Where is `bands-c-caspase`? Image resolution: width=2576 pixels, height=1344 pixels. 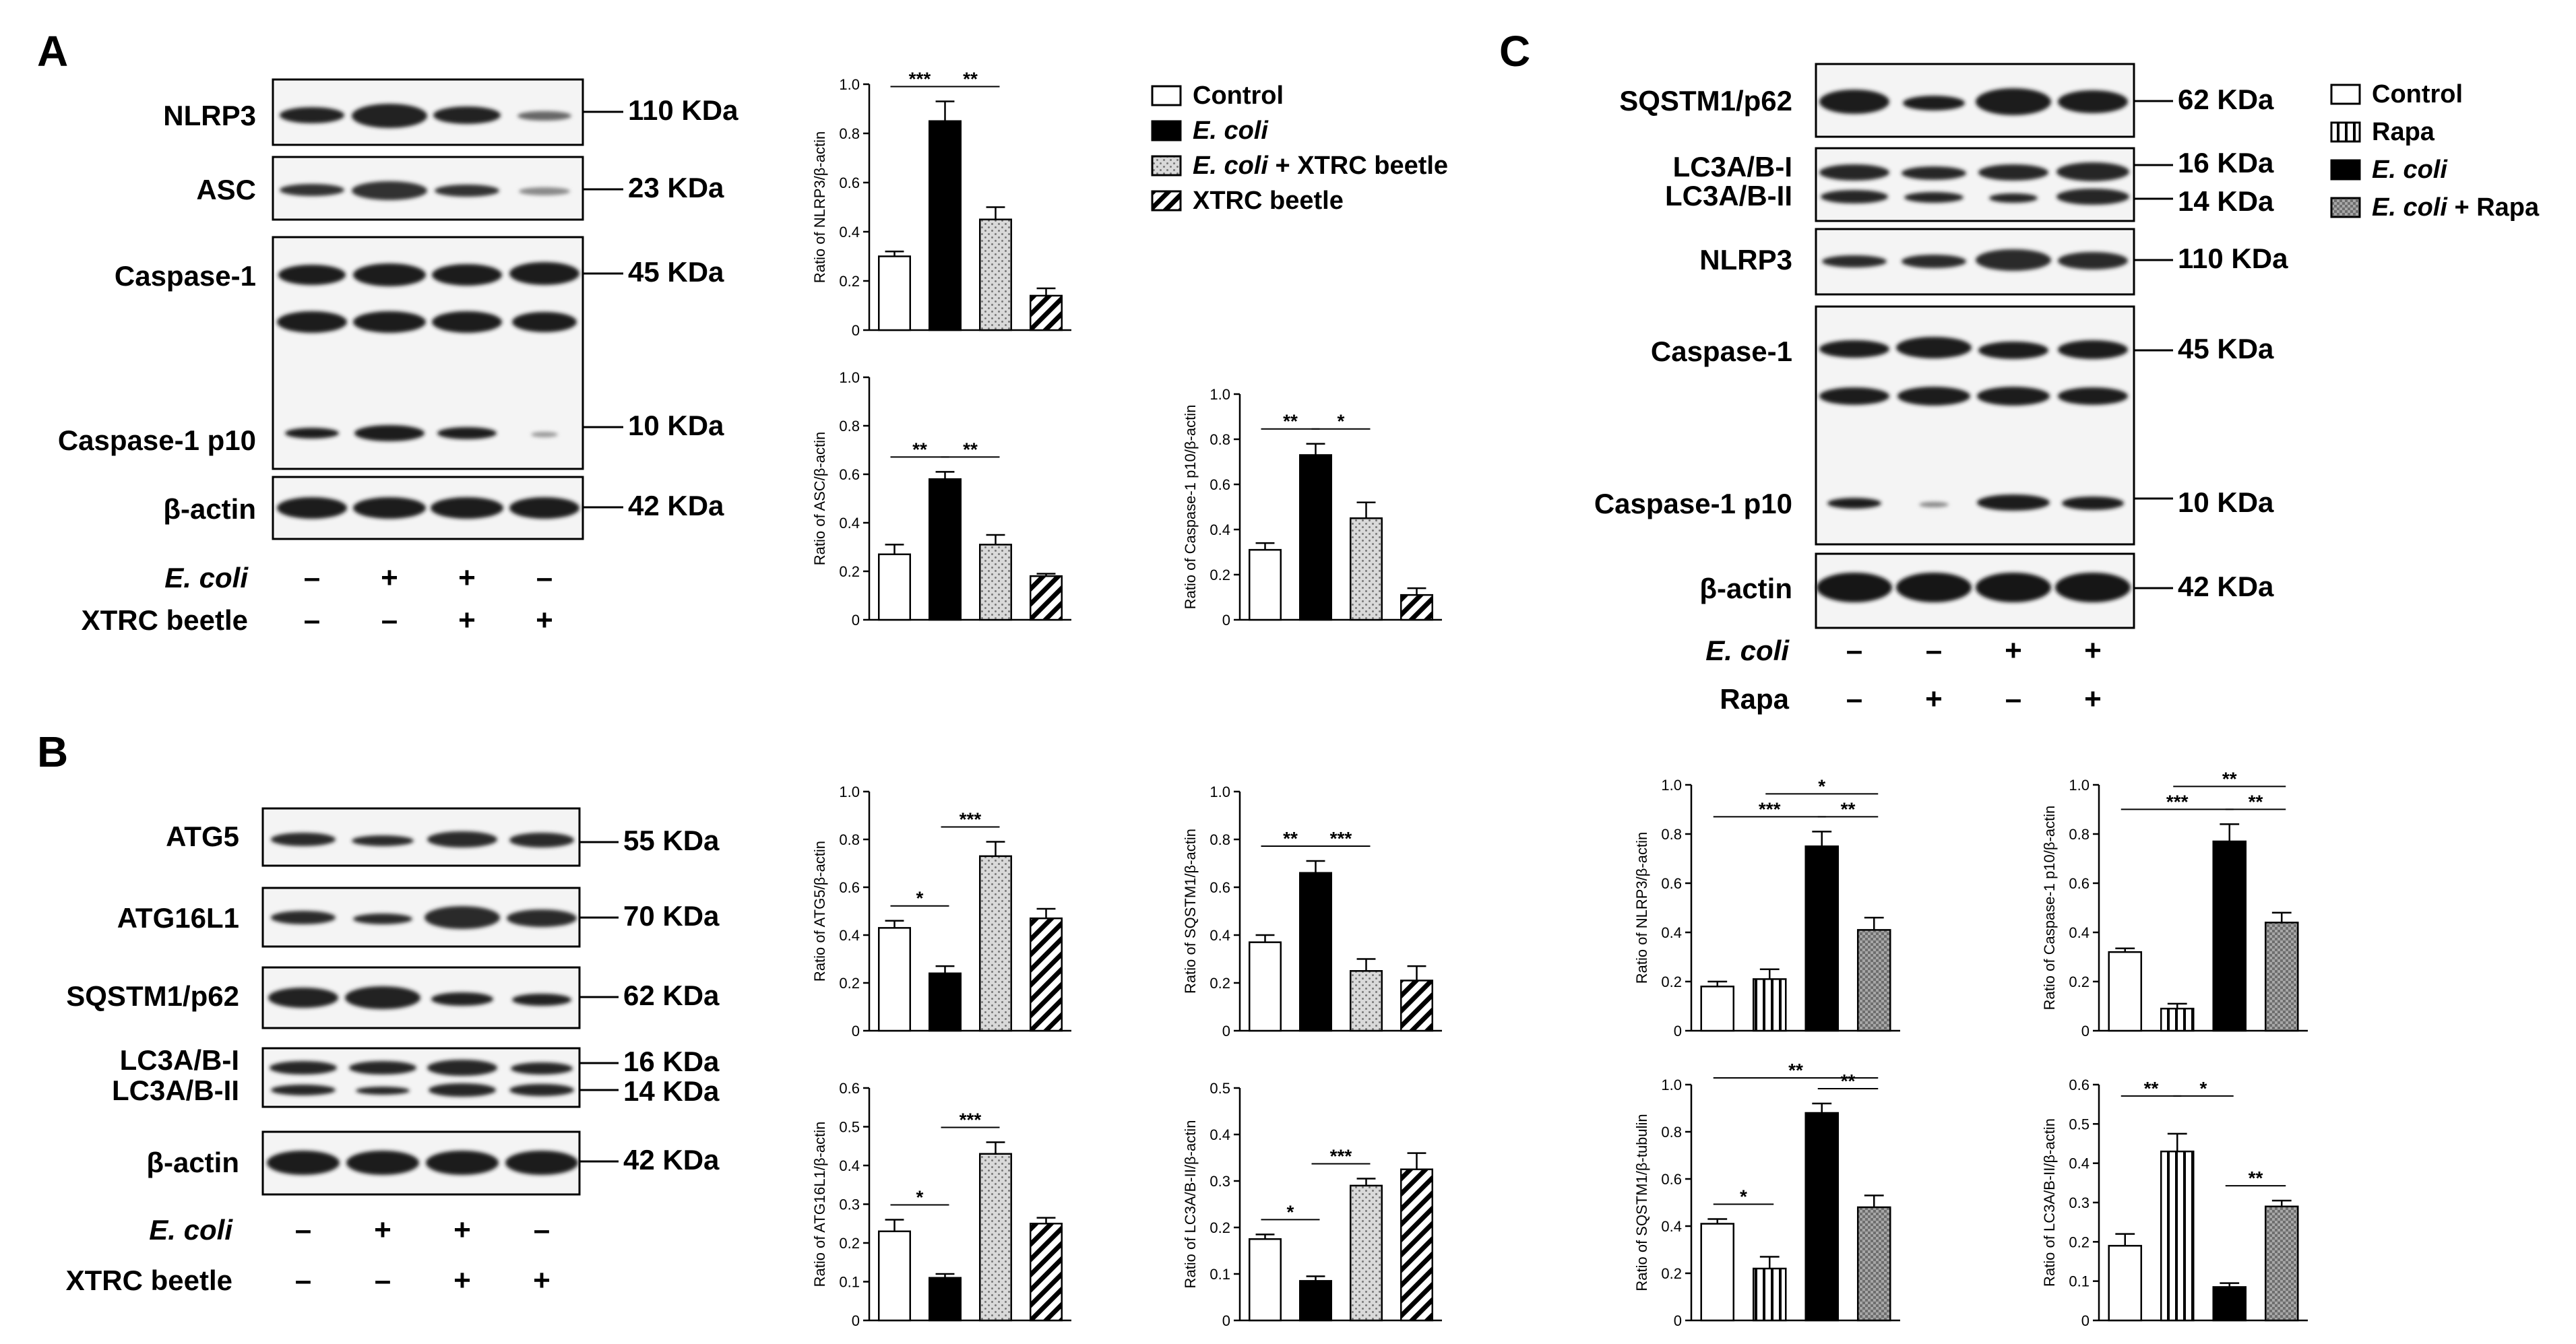 bands-c-caspase is located at coordinates (1973, 424).